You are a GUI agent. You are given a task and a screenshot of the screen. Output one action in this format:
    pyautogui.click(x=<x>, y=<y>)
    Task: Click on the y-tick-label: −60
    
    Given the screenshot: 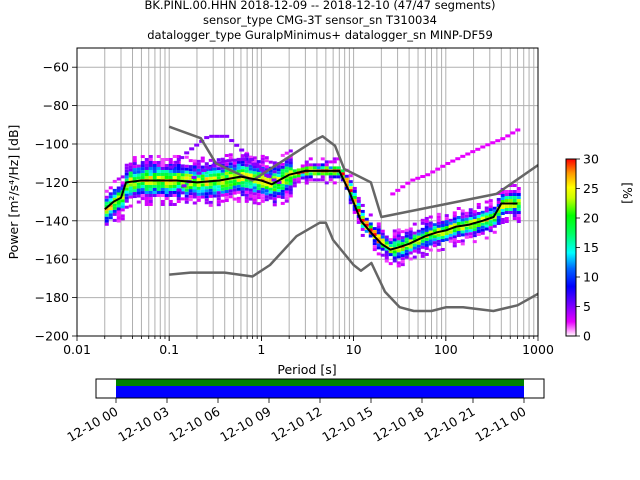 What is the action you would take?
    pyautogui.click(x=56, y=67)
    